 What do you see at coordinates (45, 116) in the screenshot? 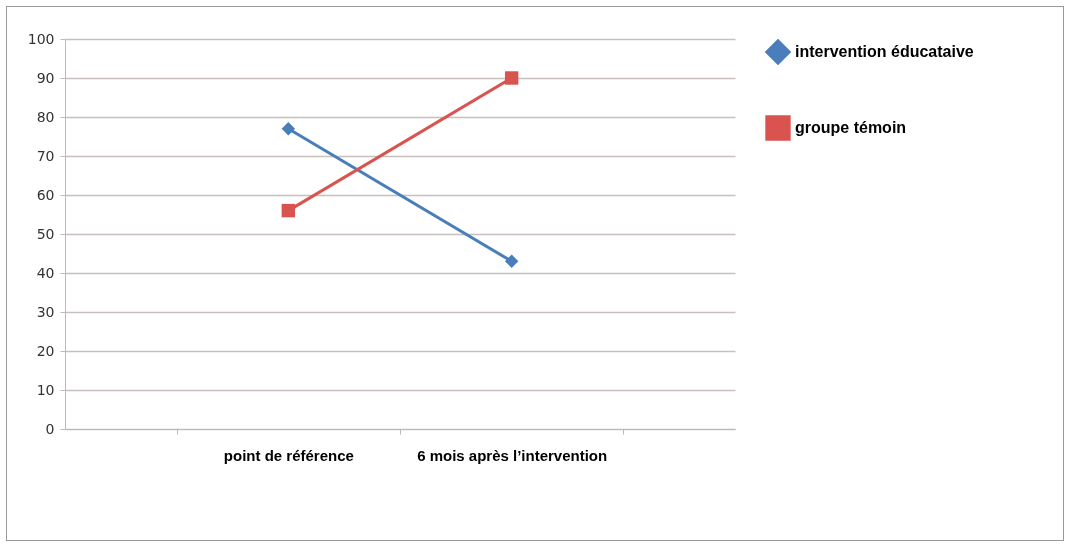
I see `y-tick-label: 80` at bounding box center [45, 116].